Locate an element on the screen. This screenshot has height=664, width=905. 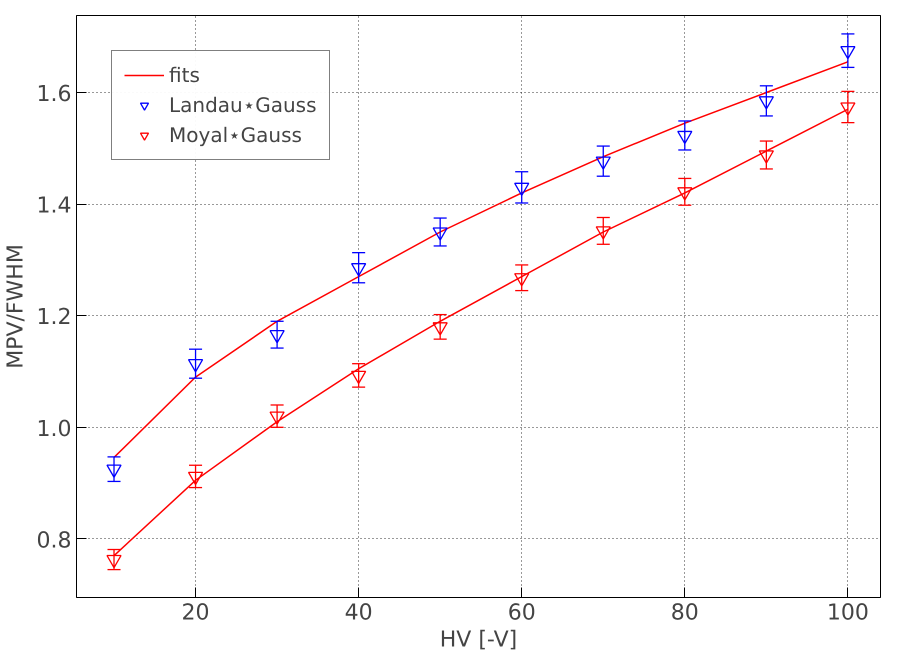
x-tick-label: 100 is located at coordinates (847, 613).